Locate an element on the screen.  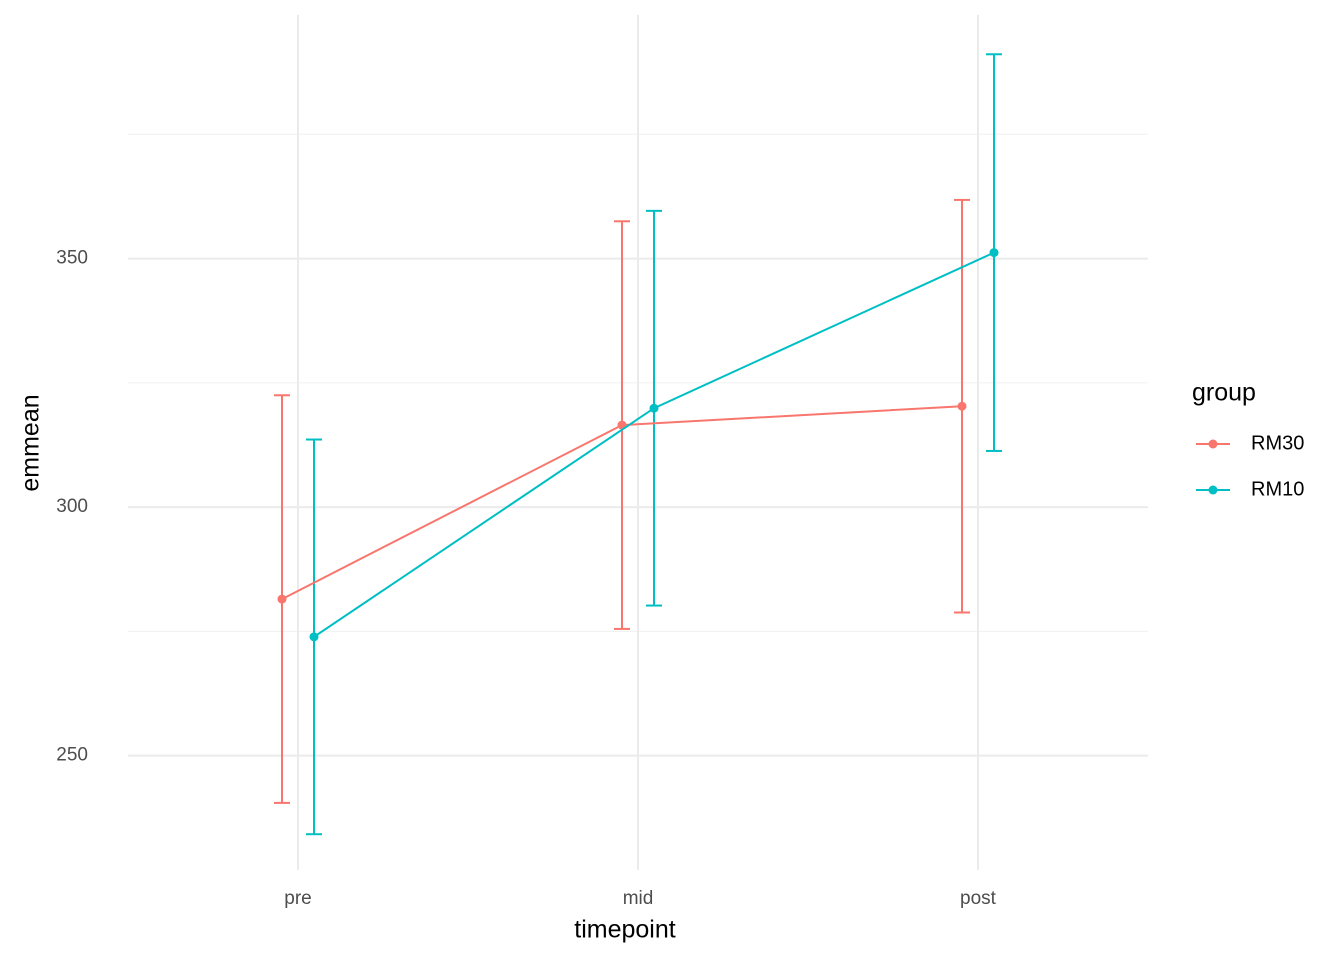
y-tick-label: 300 is located at coordinates (72, 506).